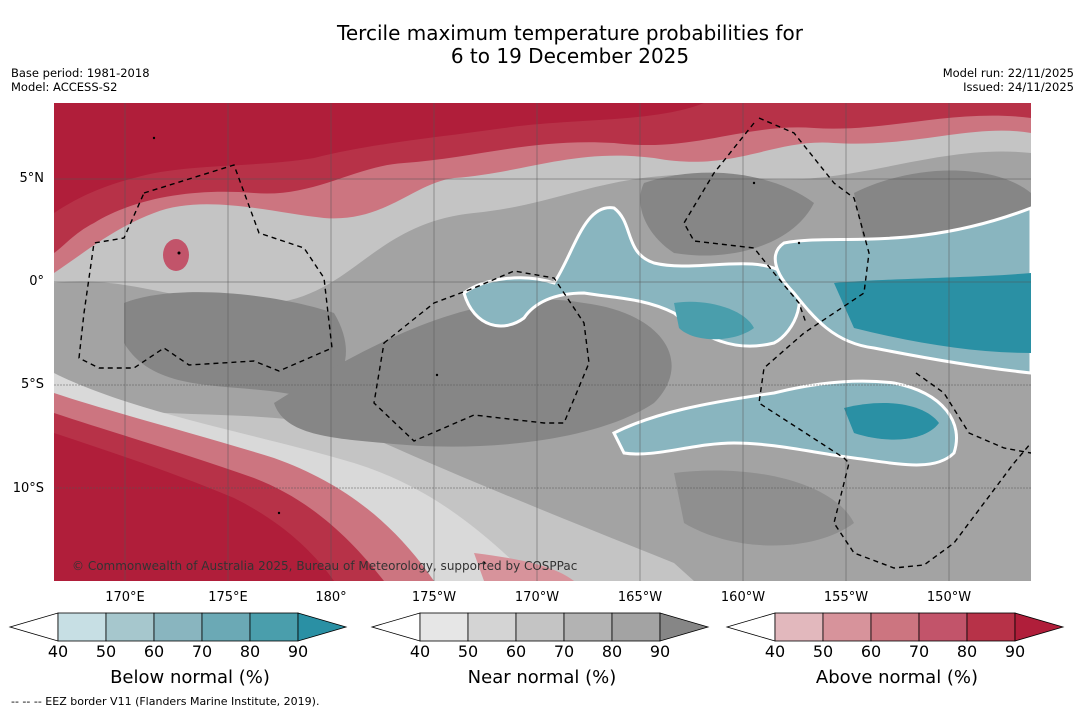 The width and height of the screenshot is (1085, 713). I want to click on below-normal-southeast-core, so click(891, 421).